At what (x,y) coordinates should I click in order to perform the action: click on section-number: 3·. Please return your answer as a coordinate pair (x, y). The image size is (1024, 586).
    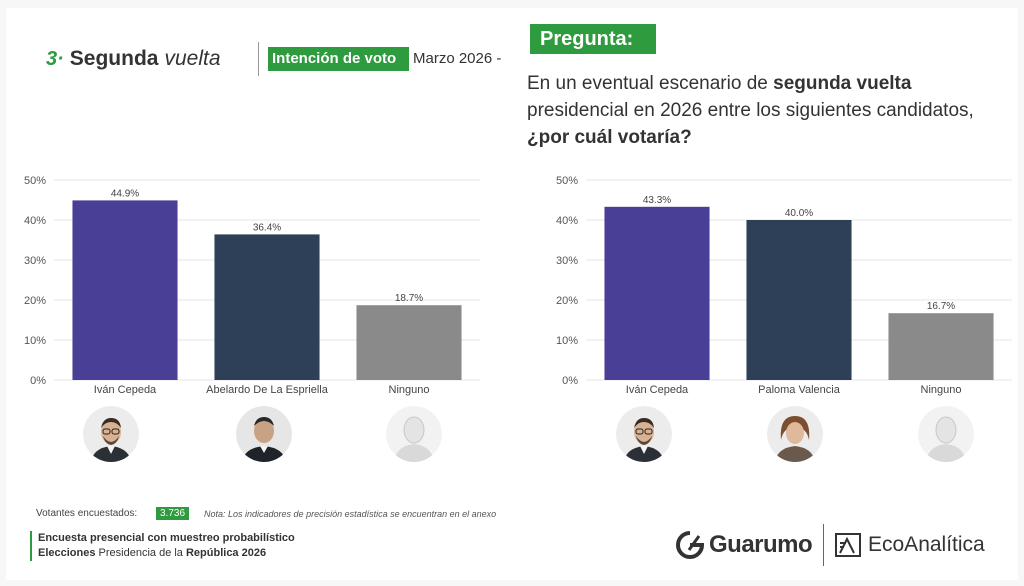
    Looking at the image, I should click on (55, 58).